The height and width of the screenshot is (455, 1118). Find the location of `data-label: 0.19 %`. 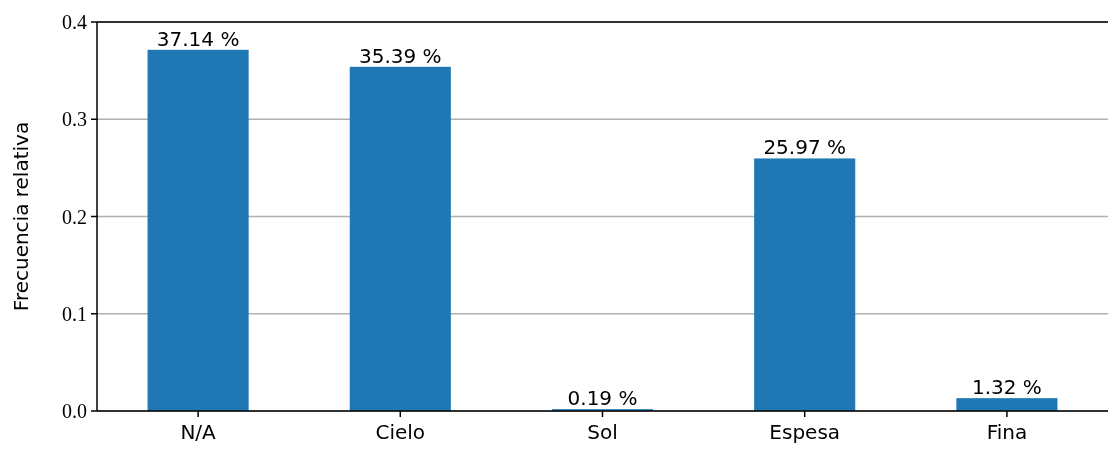

data-label: 0.19 % is located at coordinates (602, 398).